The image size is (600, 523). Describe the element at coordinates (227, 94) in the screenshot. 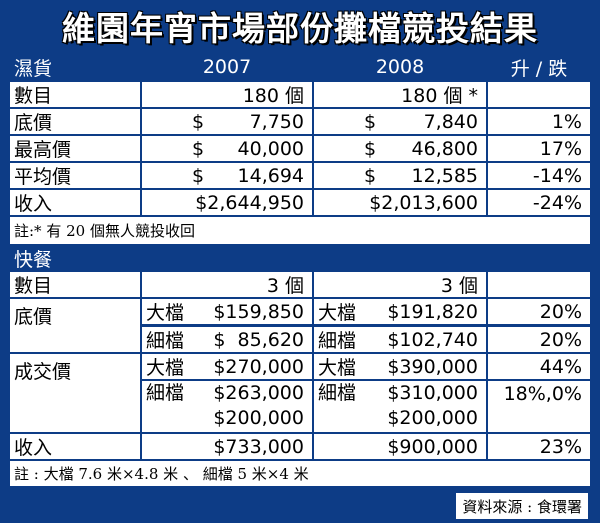

I see `value-2007: 180 個` at that location.